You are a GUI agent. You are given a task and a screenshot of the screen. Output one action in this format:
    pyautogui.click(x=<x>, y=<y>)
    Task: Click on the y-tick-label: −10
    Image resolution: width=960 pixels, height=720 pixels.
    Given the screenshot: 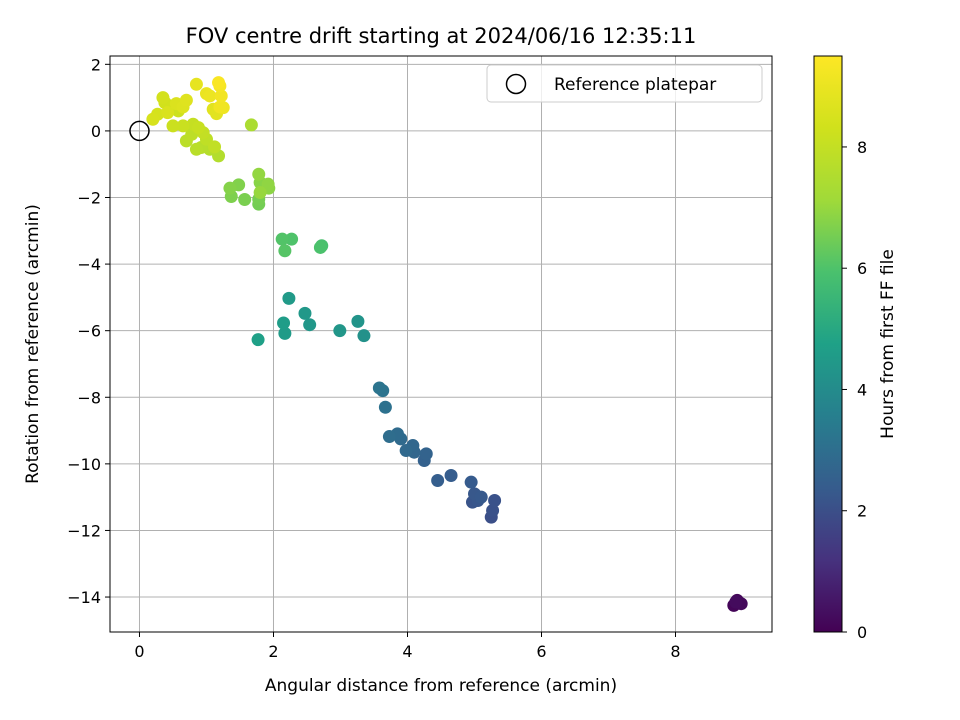 What is the action you would take?
    pyautogui.click(x=84, y=464)
    